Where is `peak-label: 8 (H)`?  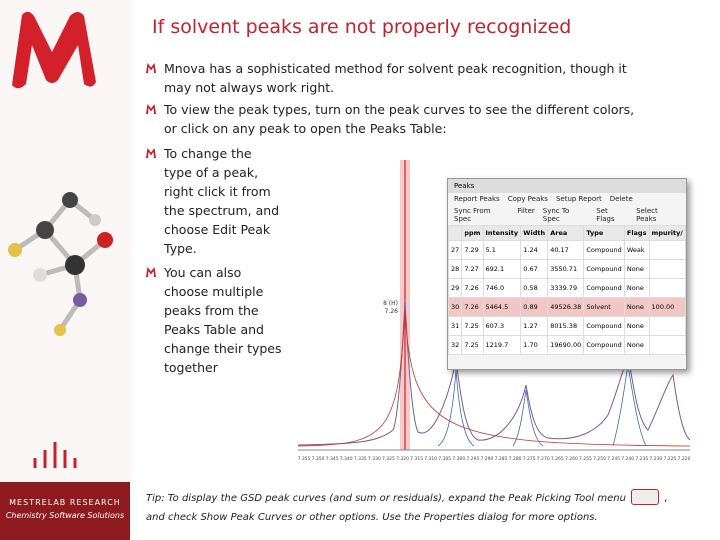 peak-label: 8 (H) is located at coordinates (390, 303).